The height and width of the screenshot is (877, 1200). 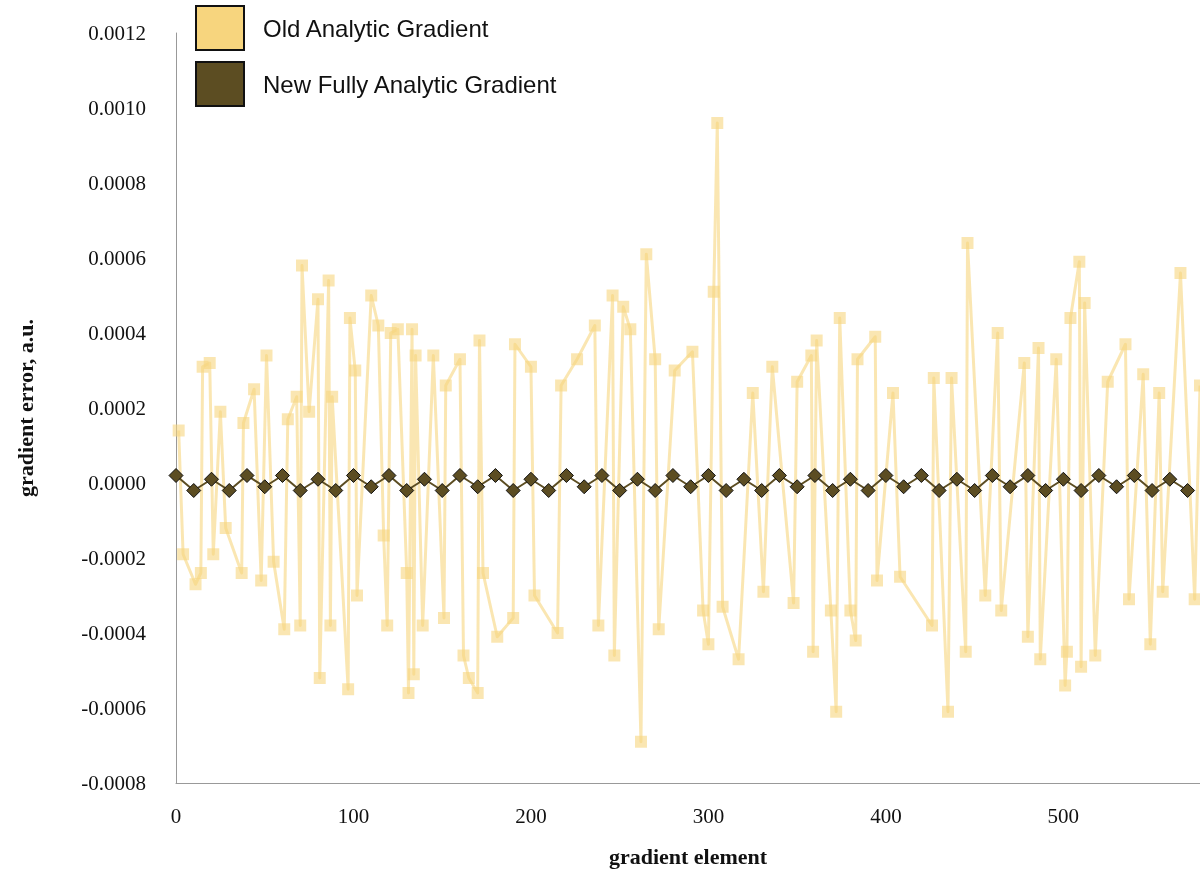 I want to click on legend-label: Old Analytic Gradient, so click(x=376, y=28).